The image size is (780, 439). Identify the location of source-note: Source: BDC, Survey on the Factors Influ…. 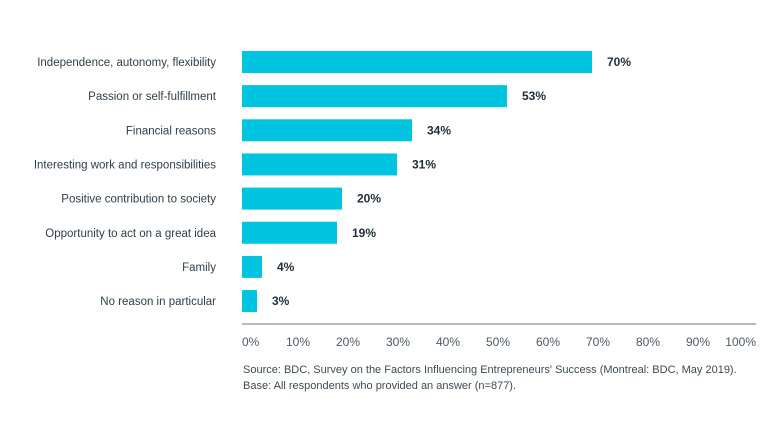
(490, 370).